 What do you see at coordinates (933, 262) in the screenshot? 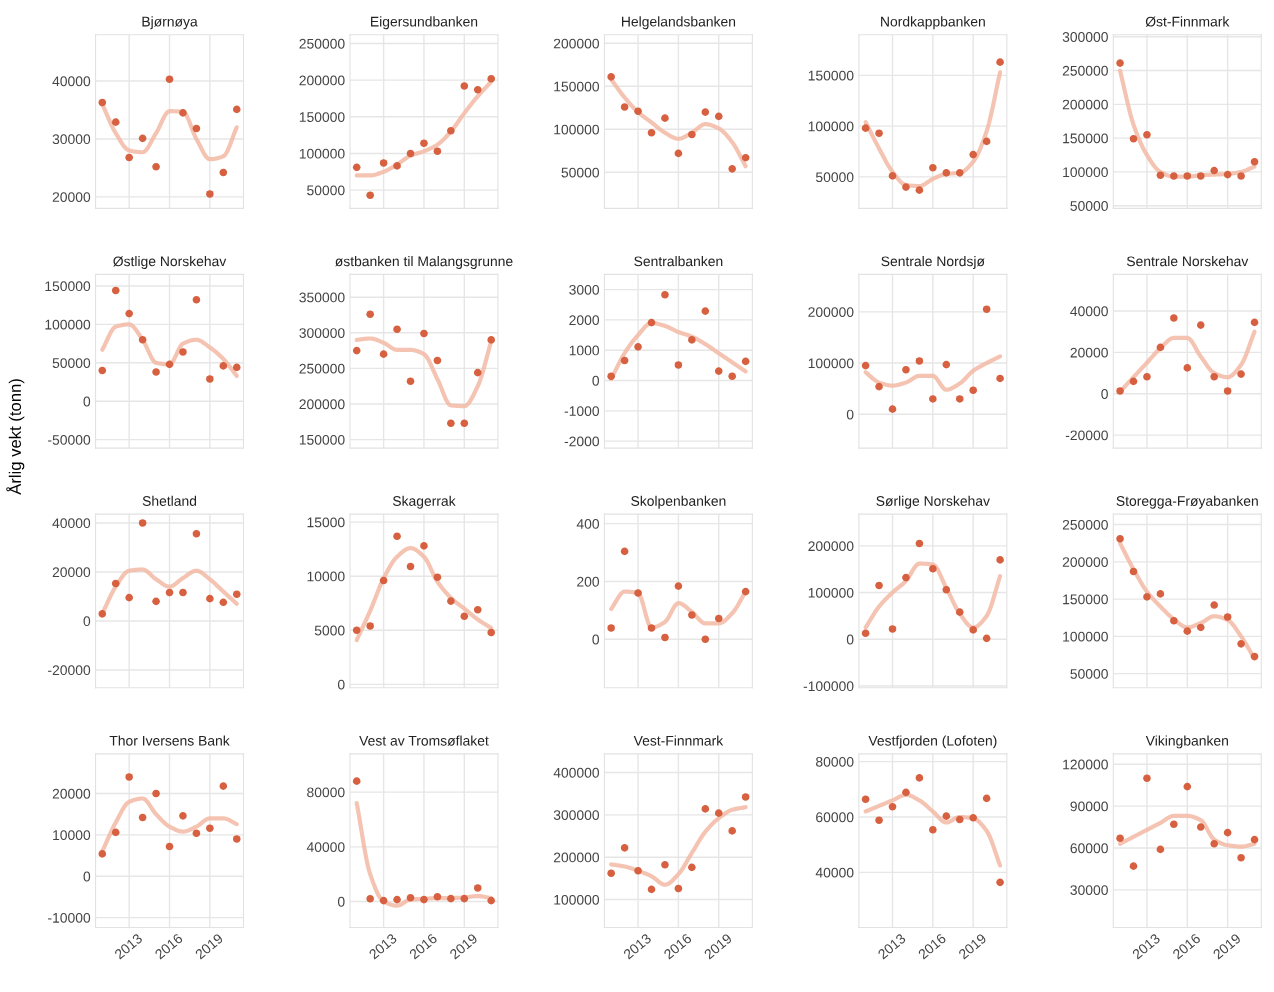
I see `chart-title: Sentrale Nordsjø` at bounding box center [933, 262].